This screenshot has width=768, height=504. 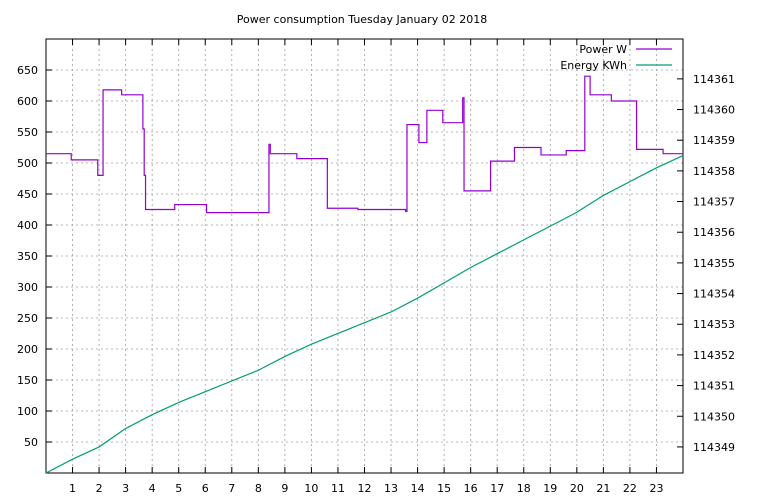 I want to click on y-tick-label: 500, so click(x=27, y=163).